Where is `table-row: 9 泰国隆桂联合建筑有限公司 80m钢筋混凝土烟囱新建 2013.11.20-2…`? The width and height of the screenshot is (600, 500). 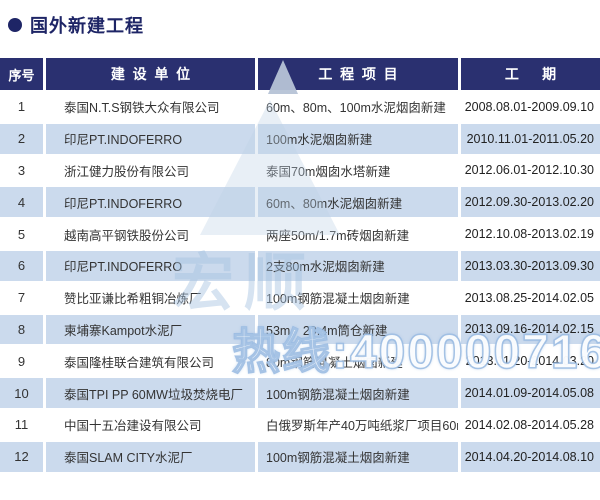
table-row: 9 泰国隆桂联合建筑有限公司 80m钢筋混凝土烟囱新建 2013.11.20-2… is located at coordinates (300, 362).